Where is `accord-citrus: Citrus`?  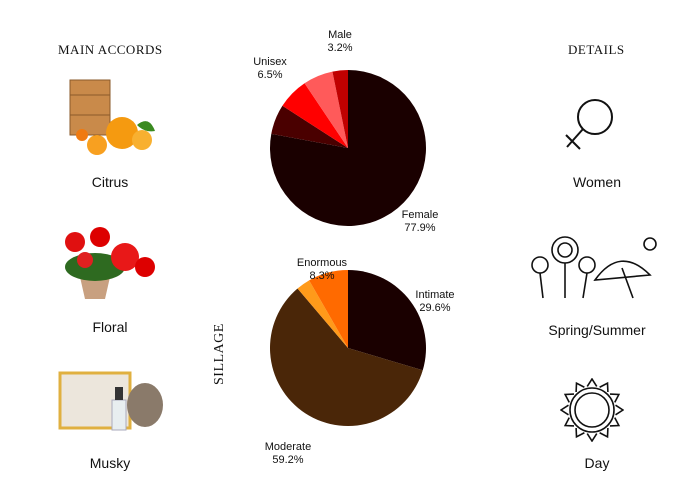 accord-citrus: Citrus is located at coordinates (110, 182).